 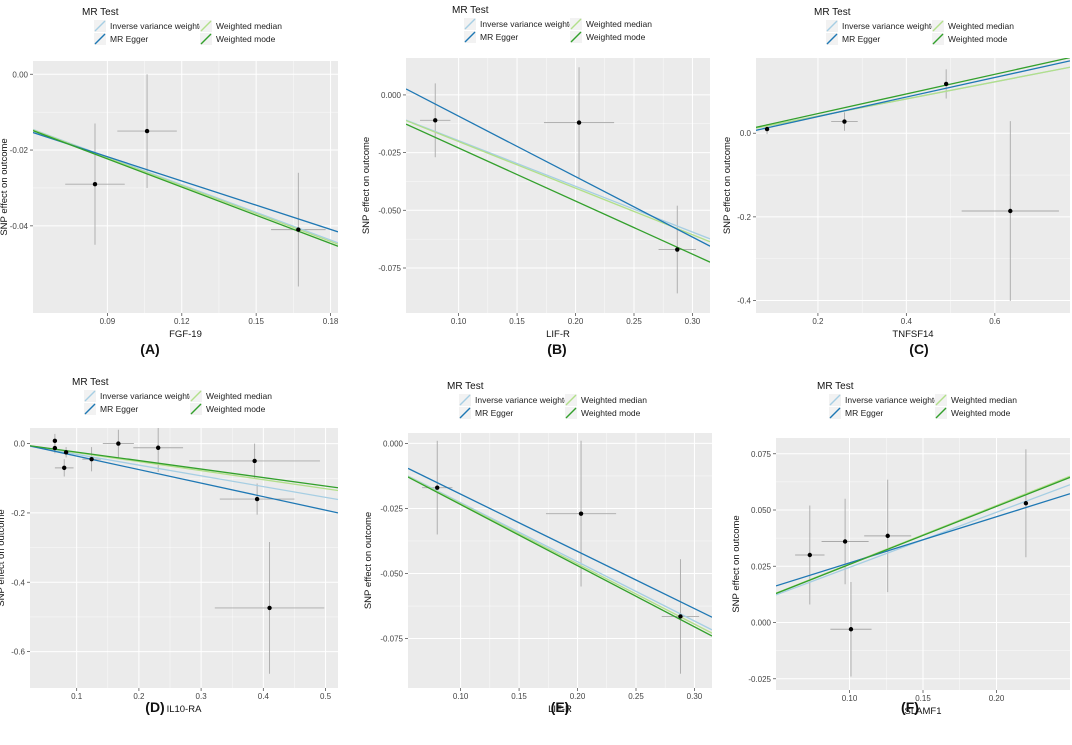 I want to click on plot-background-c, so click(x=913, y=185).